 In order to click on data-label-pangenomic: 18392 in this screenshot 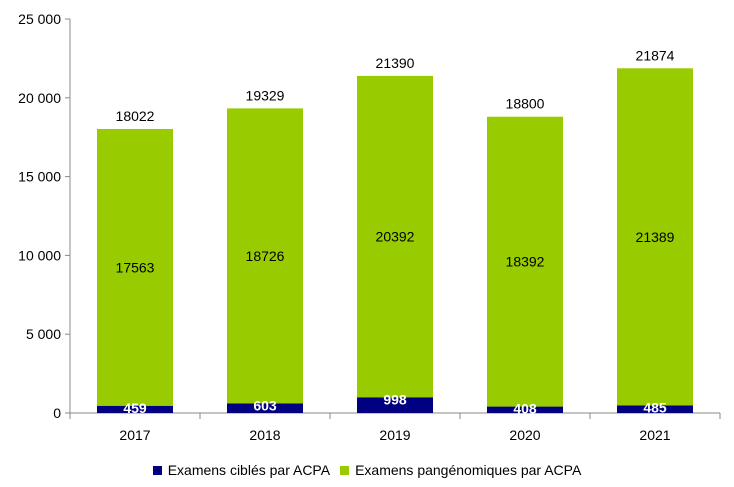, I will do `click(525, 262)`.